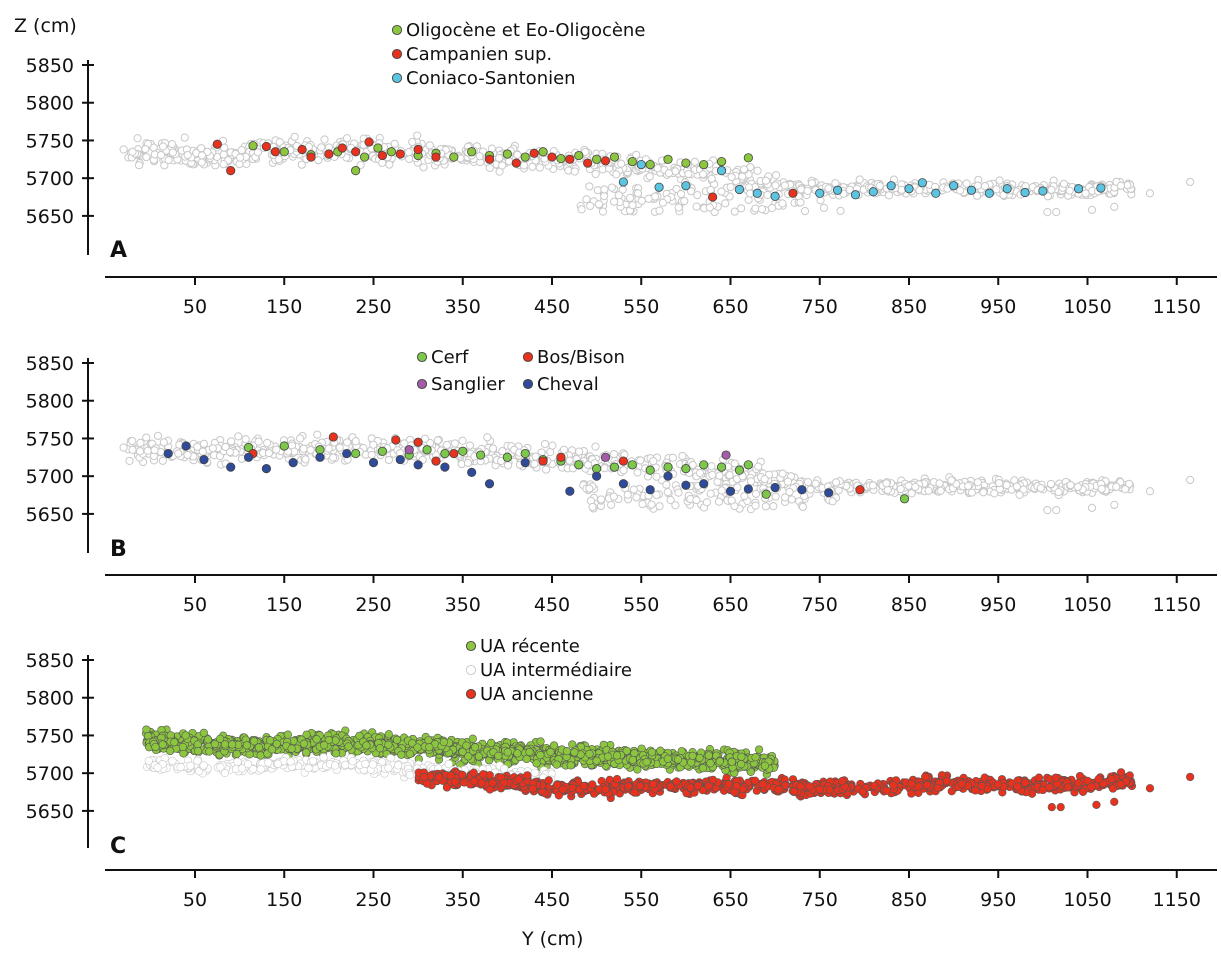 The height and width of the screenshot is (953, 1221). I want to click on y-tick-label: 5650, so click(50, 812).